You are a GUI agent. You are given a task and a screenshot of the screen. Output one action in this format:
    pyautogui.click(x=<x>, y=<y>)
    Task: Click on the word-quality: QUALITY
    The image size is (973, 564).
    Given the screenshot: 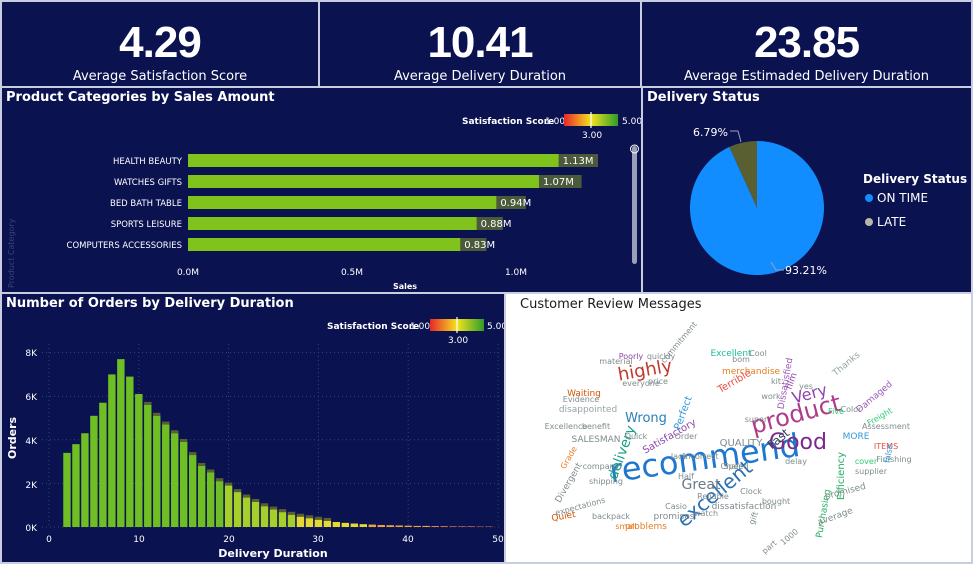 What is the action you would take?
    pyautogui.click(x=742, y=443)
    